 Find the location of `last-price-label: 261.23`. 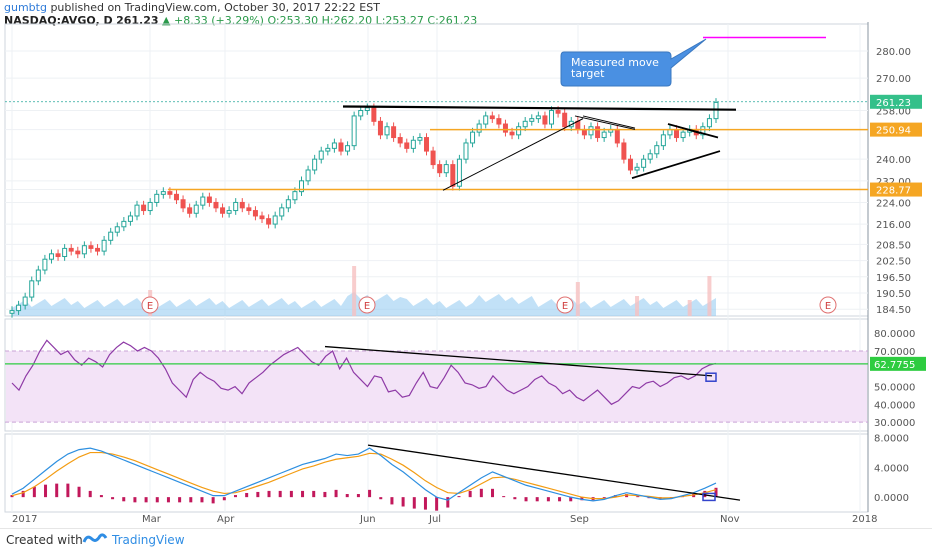

last-price-label: 261.23 is located at coordinates (893, 103).